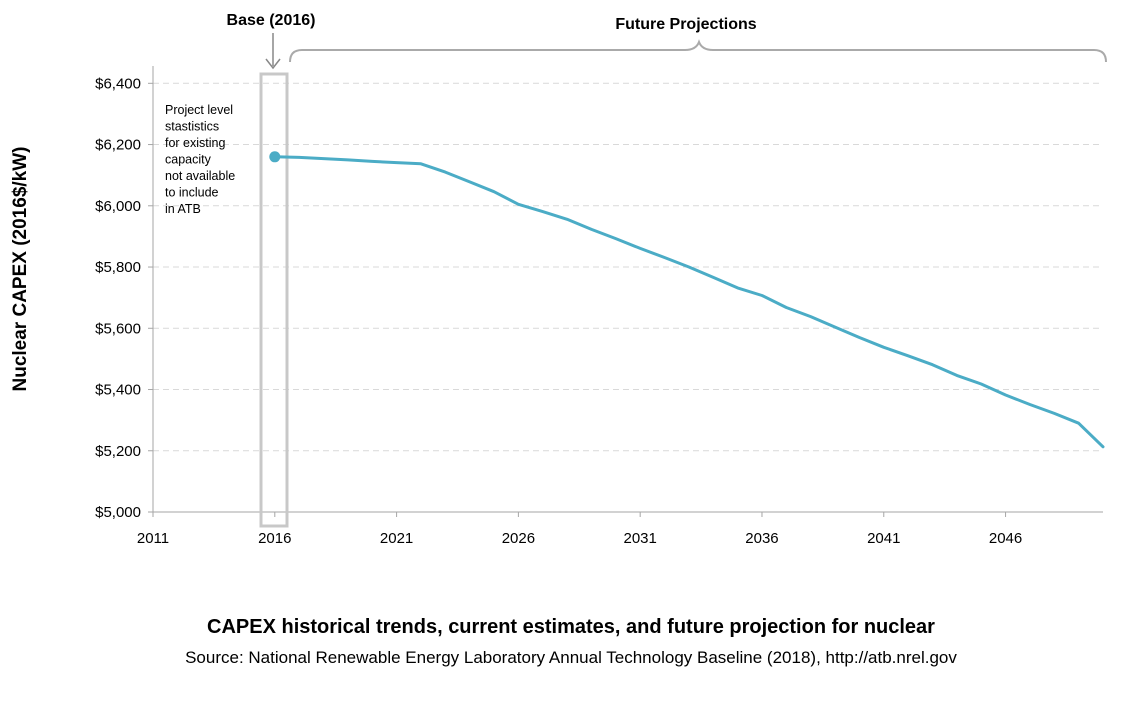 This screenshot has width=1142, height=720. What do you see at coordinates (200, 176) in the screenshot?
I see `note-line: not available` at bounding box center [200, 176].